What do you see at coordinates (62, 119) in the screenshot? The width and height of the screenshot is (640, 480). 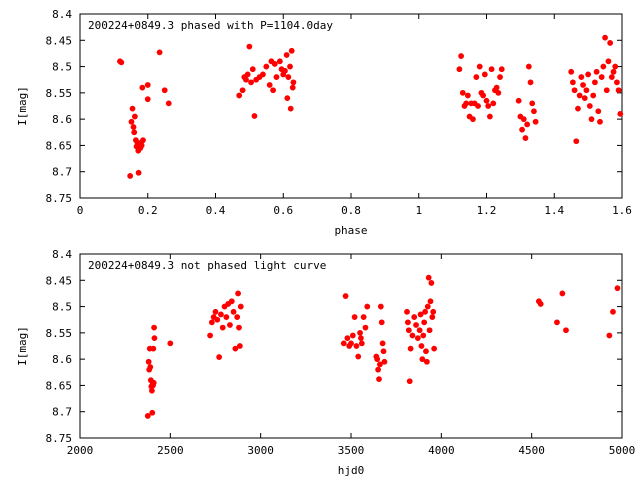 I see `y-tick-label: 8.6` at bounding box center [62, 119].